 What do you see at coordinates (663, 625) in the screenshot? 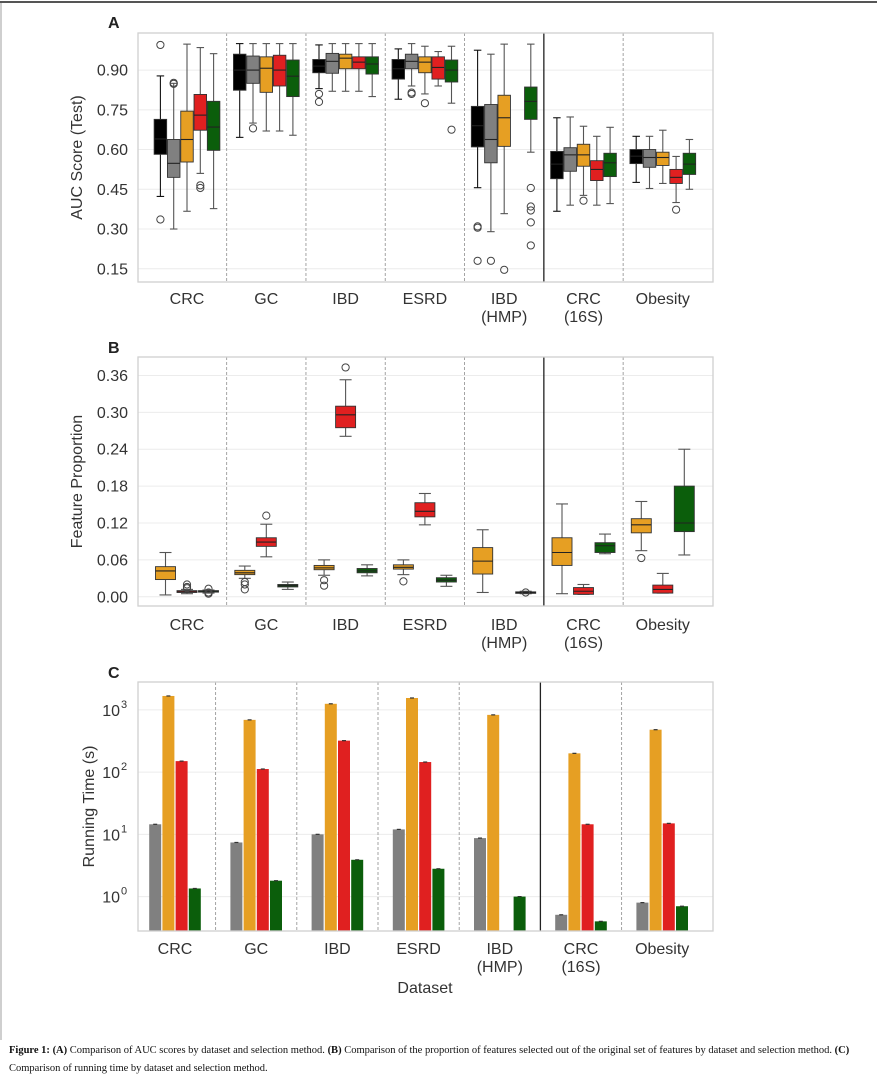
I see `x-tick-label: Obesity` at bounding box center [663, 625].